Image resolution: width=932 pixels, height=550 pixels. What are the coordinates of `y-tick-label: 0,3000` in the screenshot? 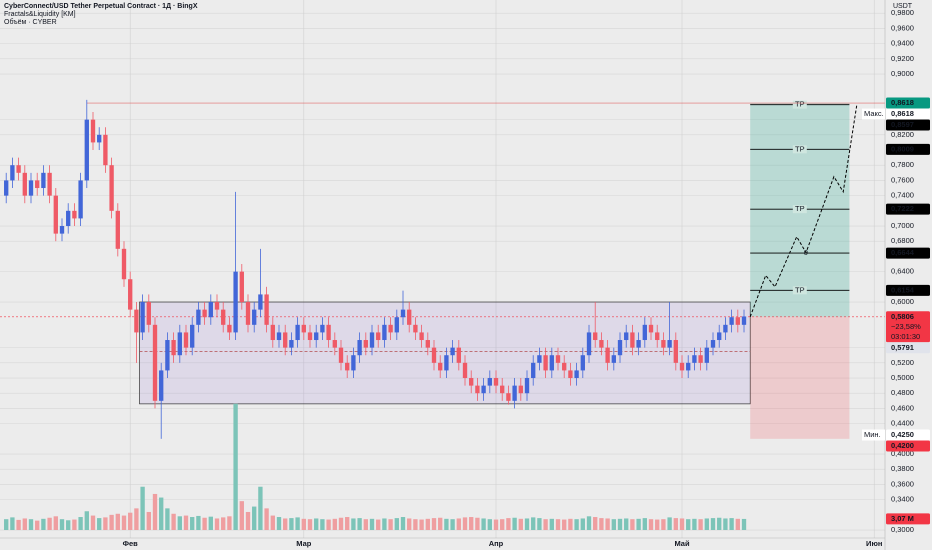 It's located at (902, 529).